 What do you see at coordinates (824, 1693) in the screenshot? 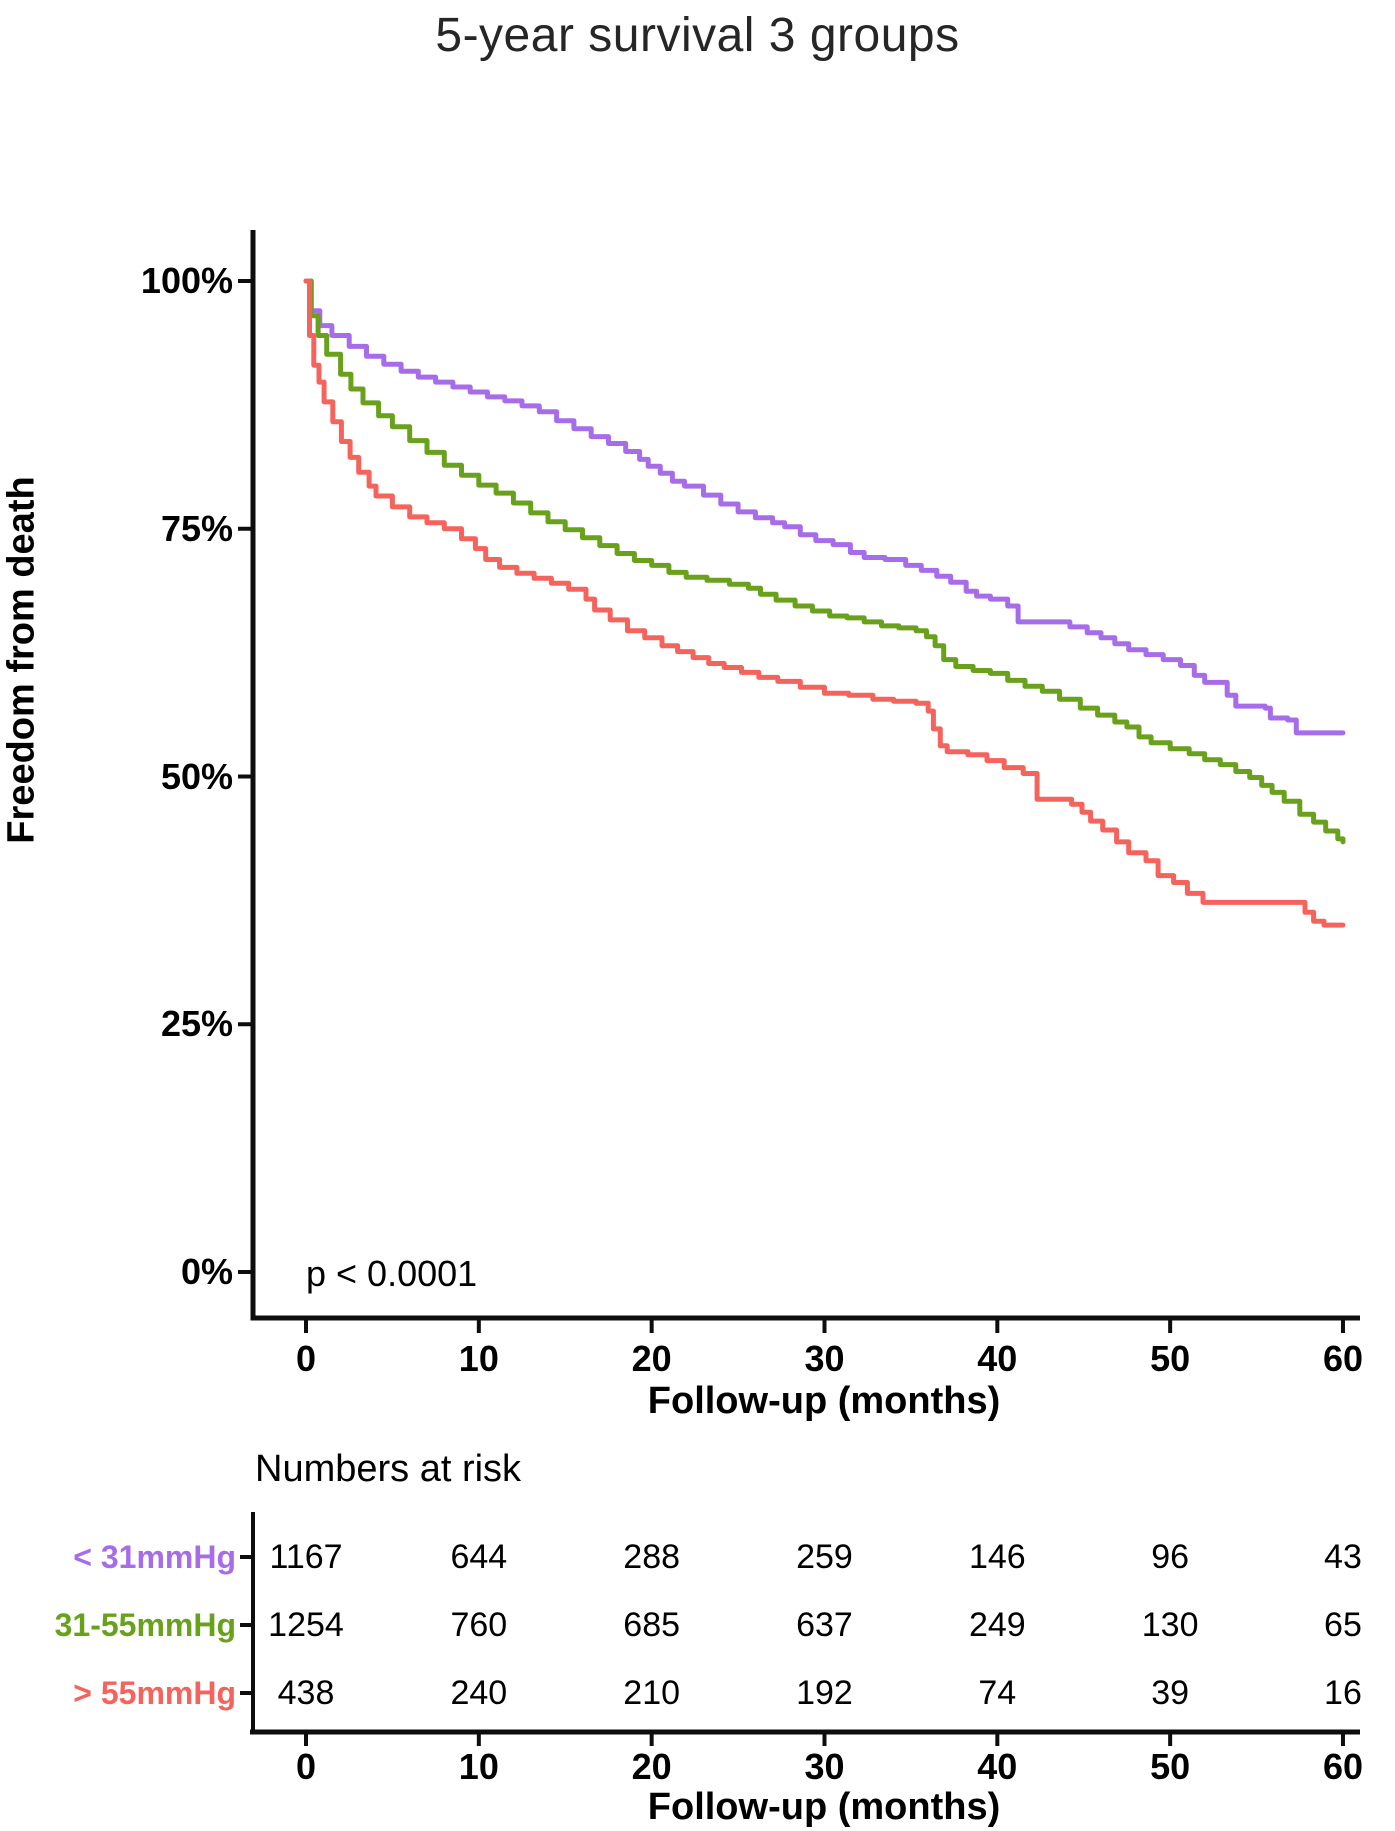
I see `risk-count: 192` at bounding box center [824, 1693].